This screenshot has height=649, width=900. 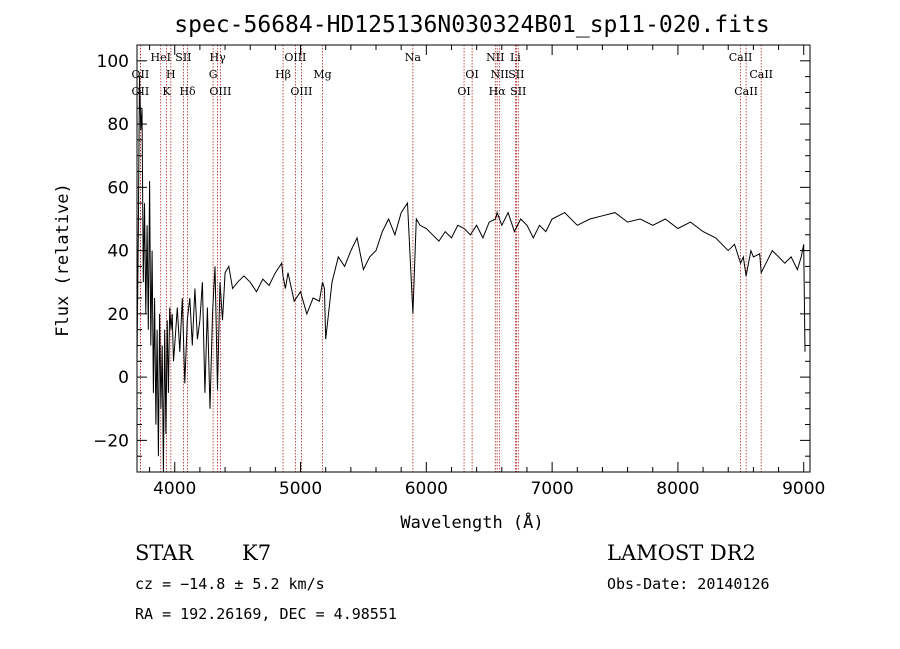 I want to click on x-tick-label-6000: 6000, so click(x=426, y=489).